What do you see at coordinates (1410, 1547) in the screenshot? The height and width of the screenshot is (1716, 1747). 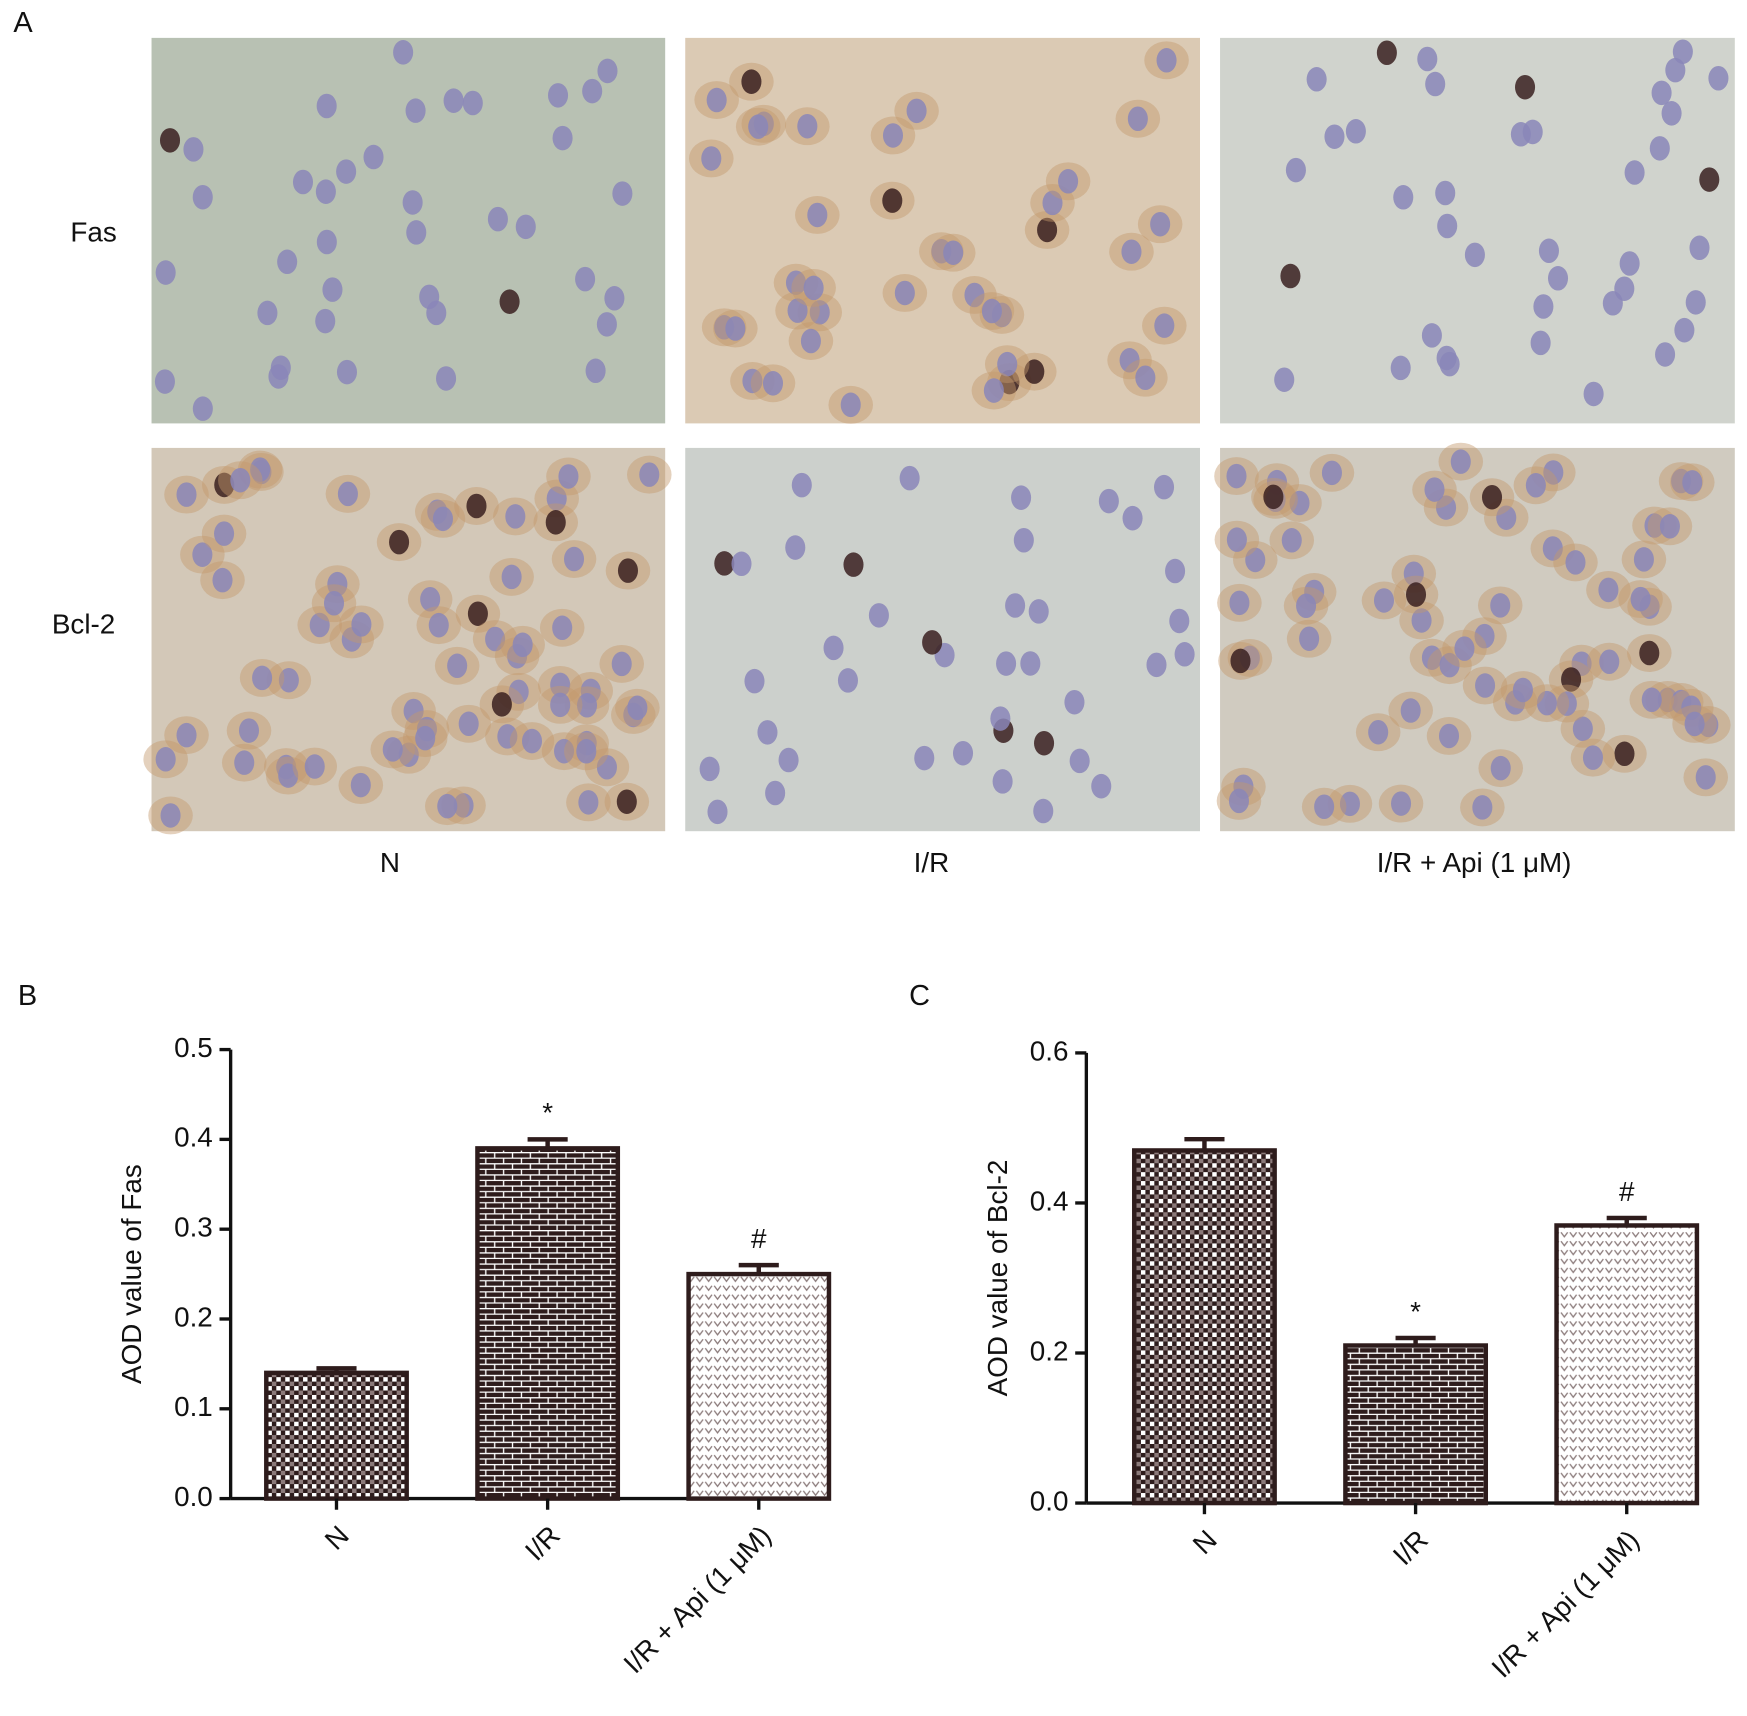 I see `x-tick-label: I/R` at bounding box center [1410, 1547].